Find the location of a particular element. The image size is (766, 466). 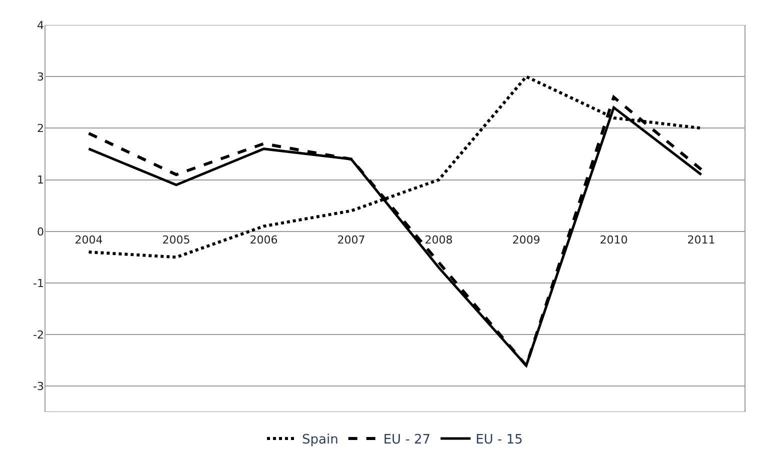

x-tick-label: 2004 is located at coordinates (88, 239).